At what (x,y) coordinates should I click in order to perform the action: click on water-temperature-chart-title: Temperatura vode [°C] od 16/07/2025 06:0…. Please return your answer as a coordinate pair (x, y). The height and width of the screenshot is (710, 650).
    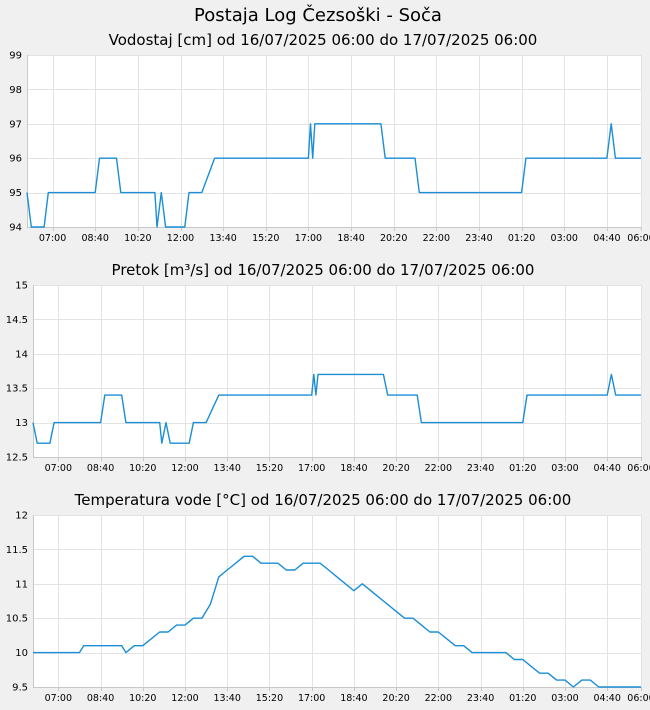
    Looking at the image, I should click on (323, 500).